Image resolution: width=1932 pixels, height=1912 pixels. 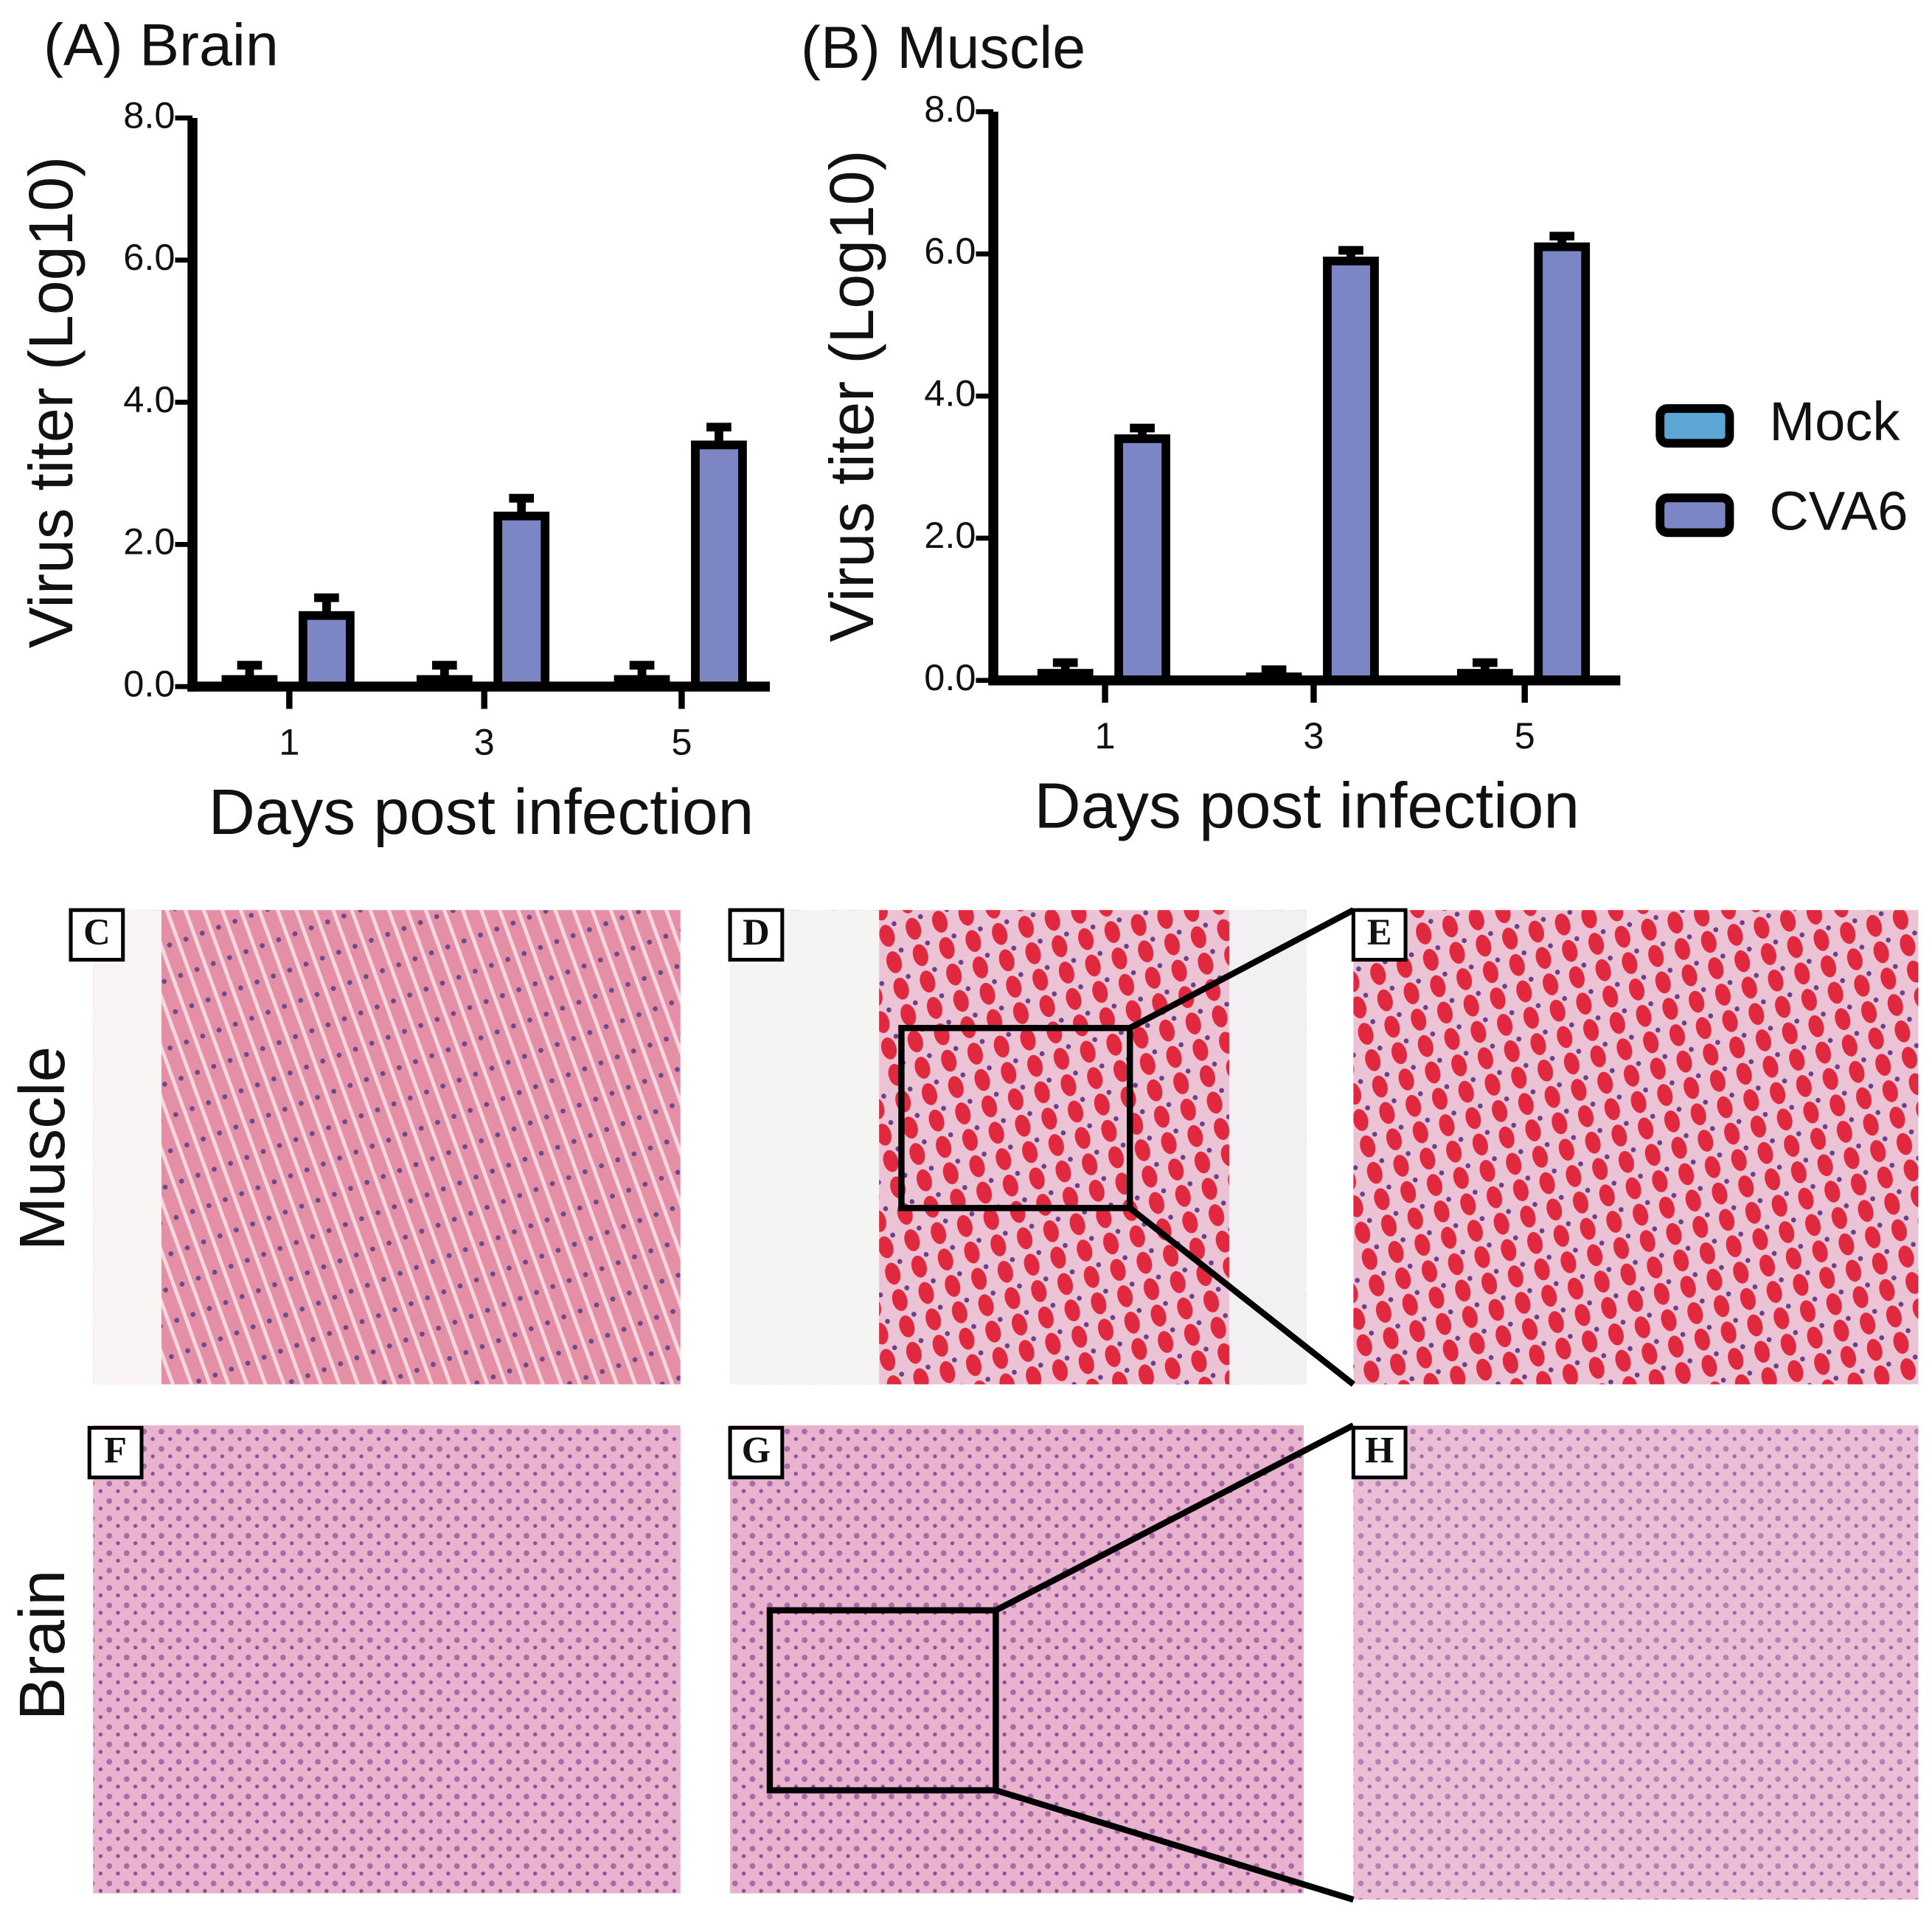 I want to click on image-e, so click(x=1636, y=1147).